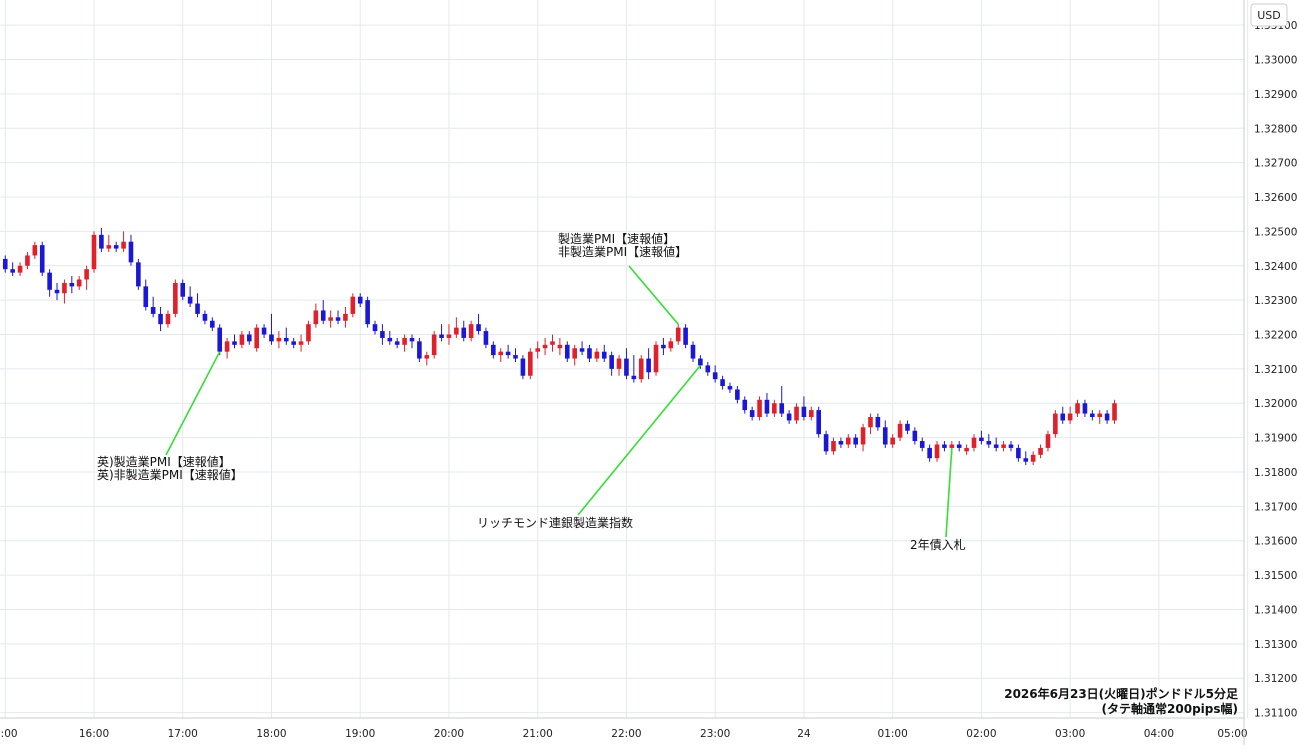 This screenshot has width=1300, height=749. Describe the element at coordinates (1232, 734) in the screenshot. I see `x-tick-label: 05:00` at that location.